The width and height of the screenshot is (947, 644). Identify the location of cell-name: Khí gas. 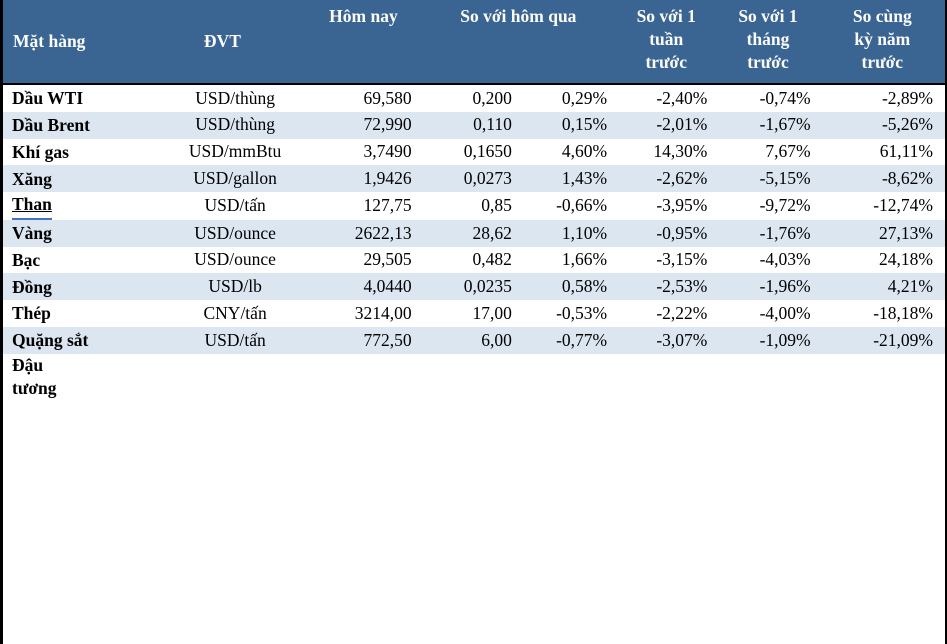
(83, 152).